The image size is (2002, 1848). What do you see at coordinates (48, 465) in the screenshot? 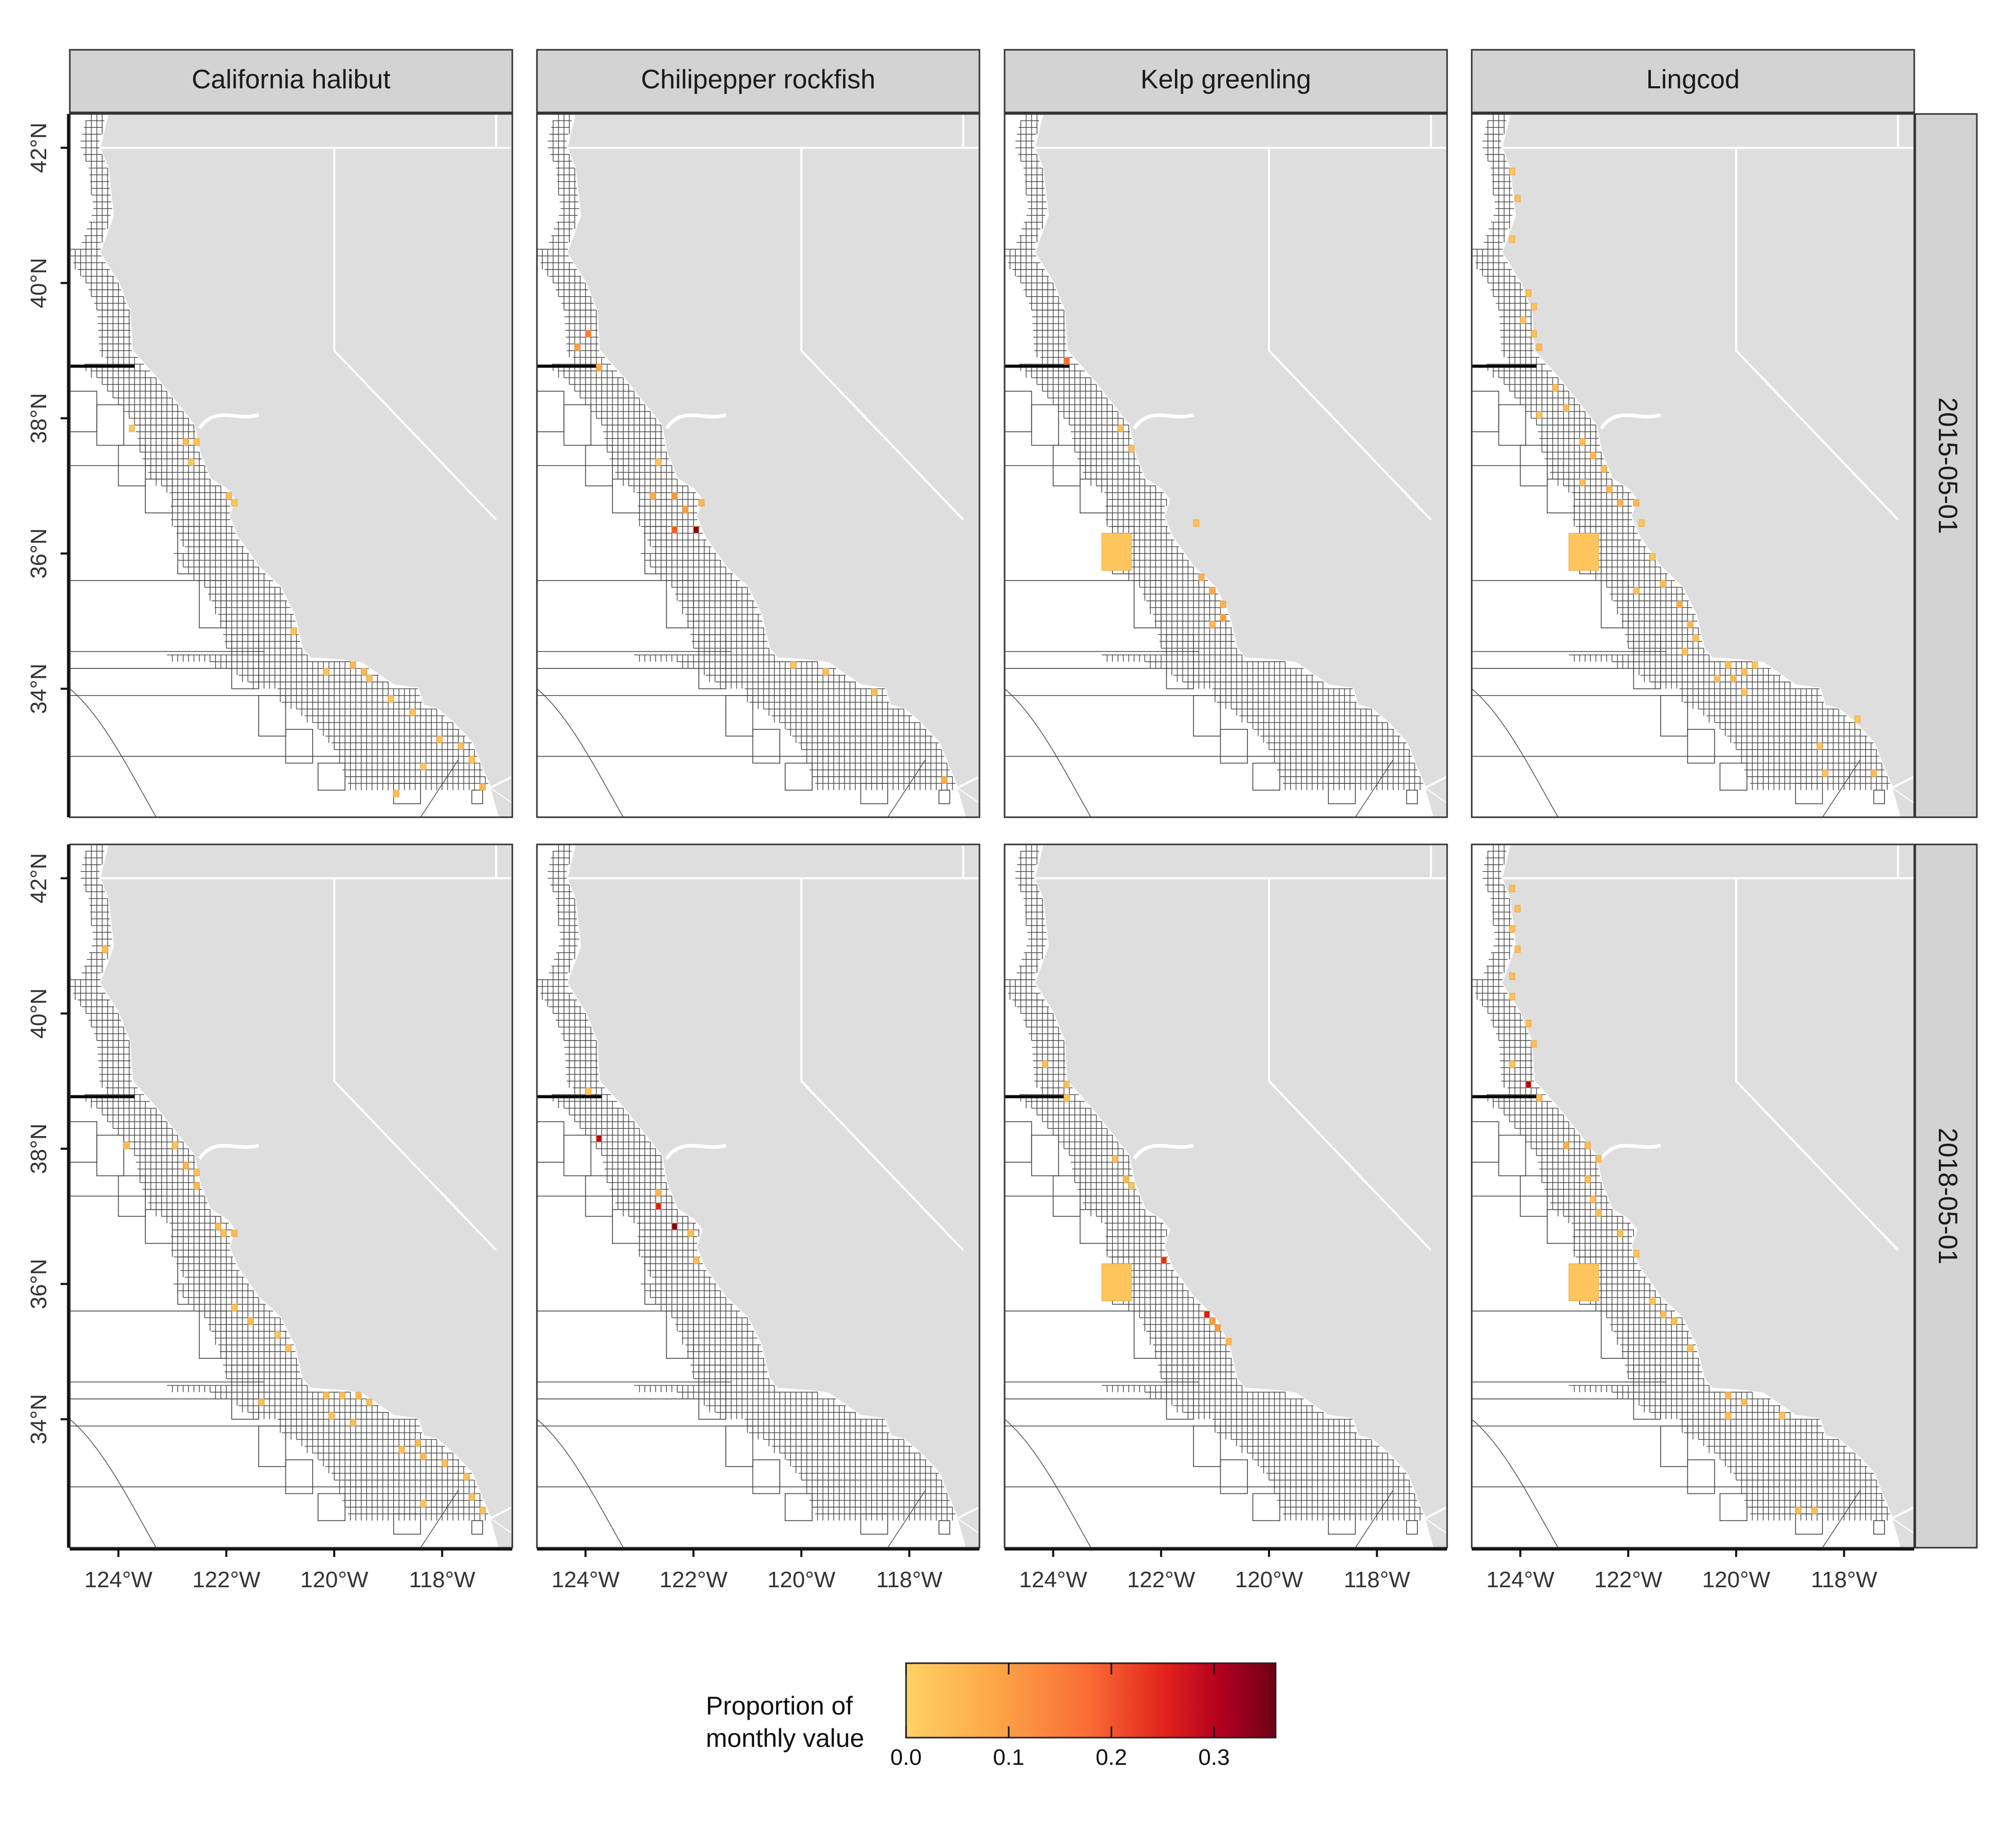
I see `y-axis-top: 42°N 40°N 38°N 36°N 34°N` at bounding box center [48, 465].